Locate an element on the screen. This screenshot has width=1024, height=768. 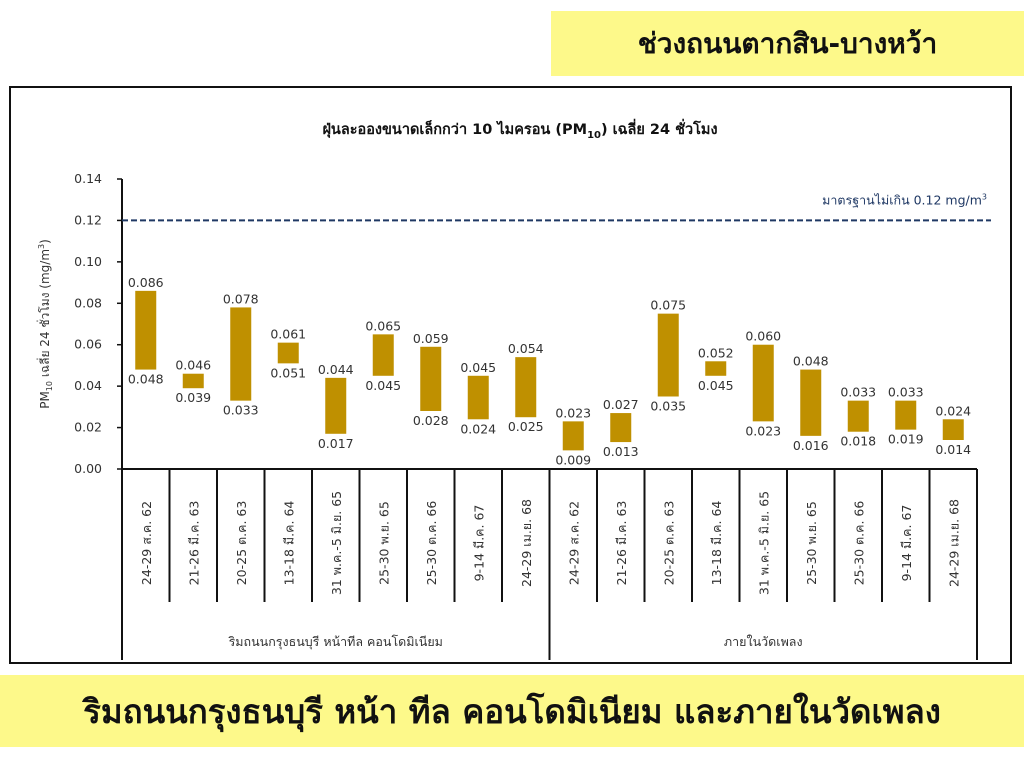
bar-max-label: 0.024 is located at coordinates (953, 410).